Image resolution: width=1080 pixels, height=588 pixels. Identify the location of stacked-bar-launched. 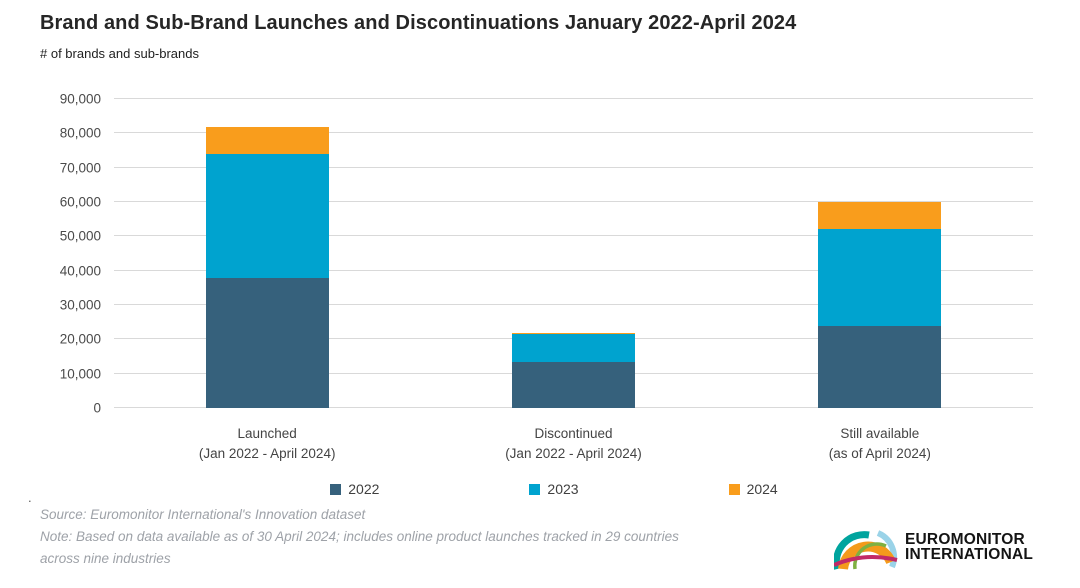
(267, 253).